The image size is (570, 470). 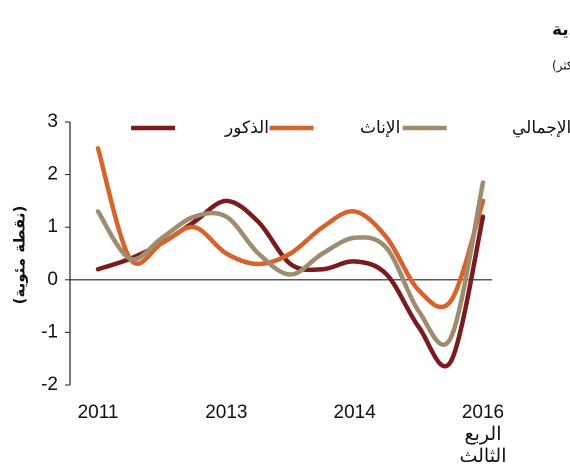 I want to click on y-tick-label: 0, so click(x=52, y=279).